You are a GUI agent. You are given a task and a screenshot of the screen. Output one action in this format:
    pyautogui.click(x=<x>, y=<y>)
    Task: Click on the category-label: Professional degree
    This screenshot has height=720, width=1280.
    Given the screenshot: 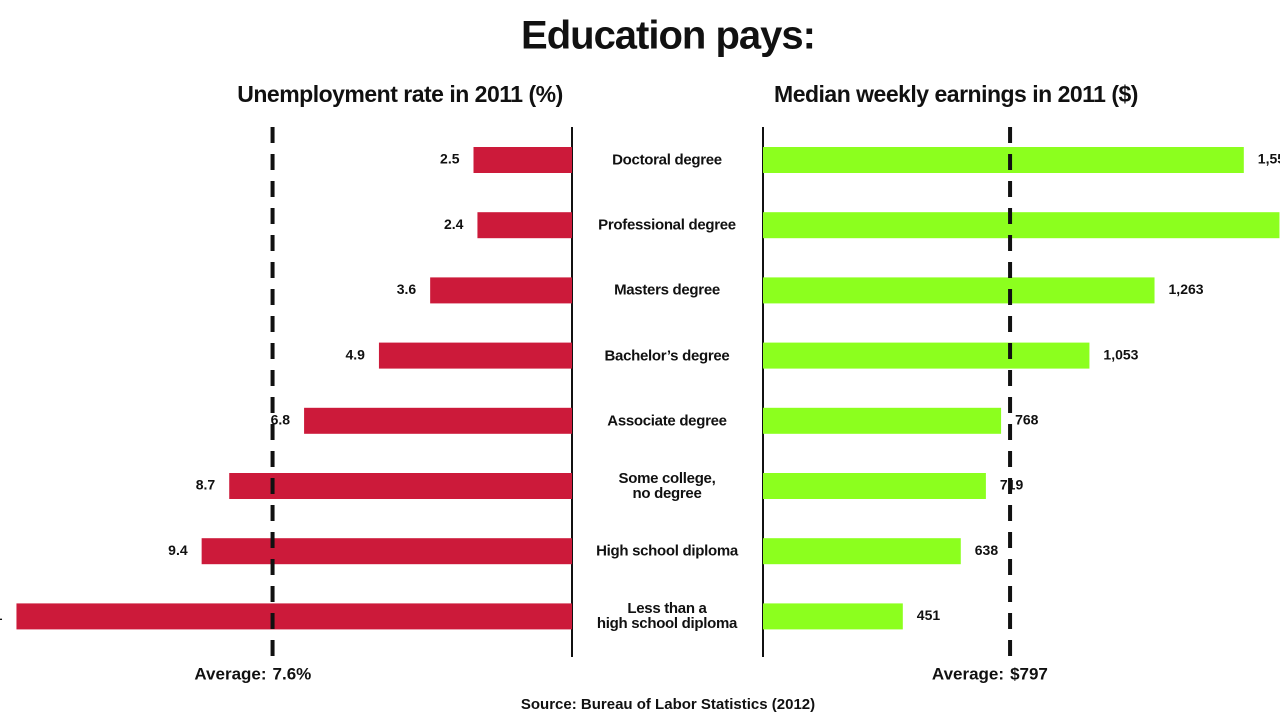 What is the action you would take?
    pyautogui.click(x=667, y=225)
    